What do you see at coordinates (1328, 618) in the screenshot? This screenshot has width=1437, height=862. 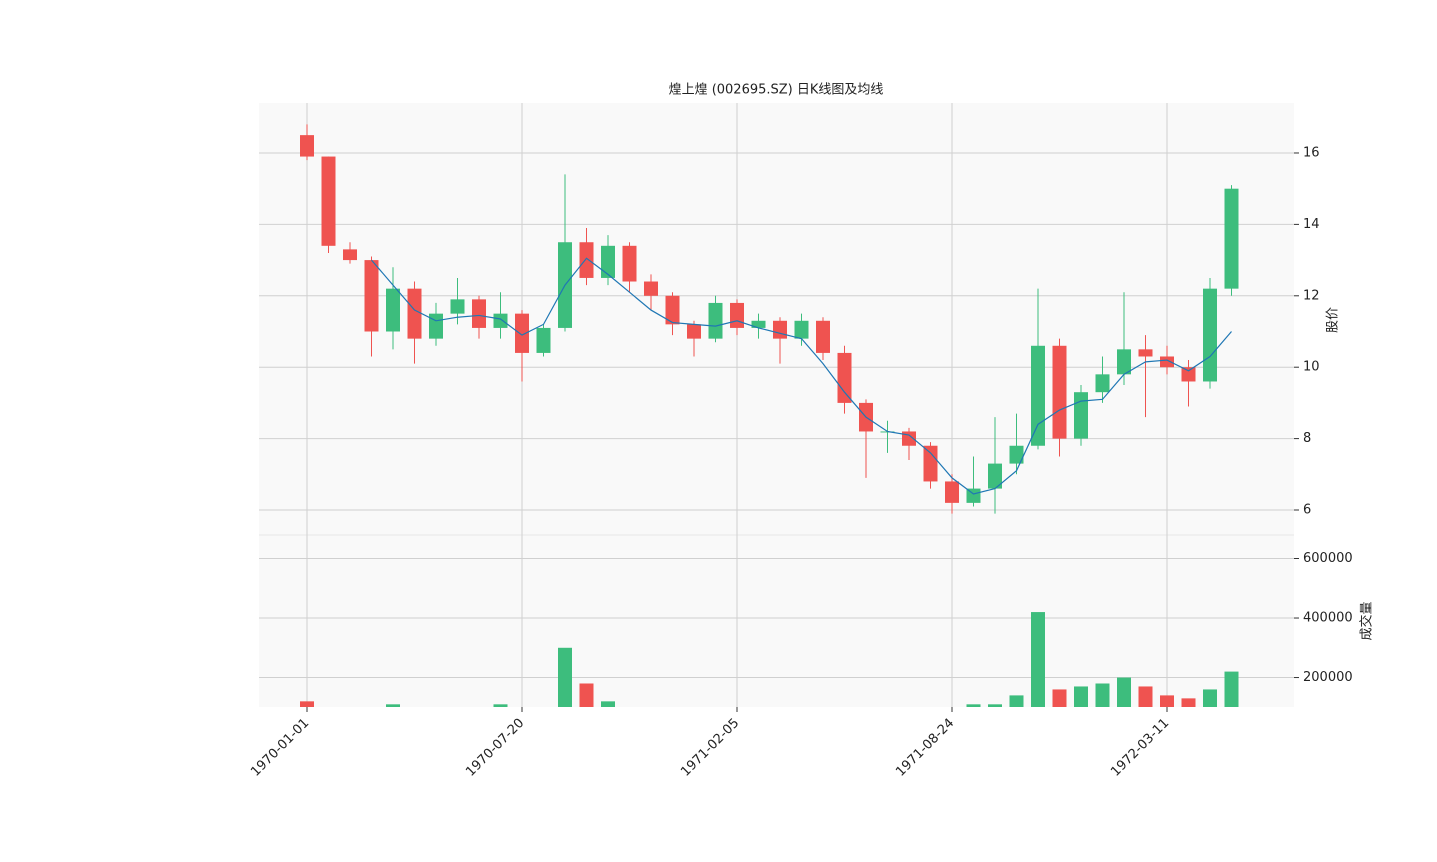 I see `y2-tick-label: 400000` at bounding box center [1328, 618].